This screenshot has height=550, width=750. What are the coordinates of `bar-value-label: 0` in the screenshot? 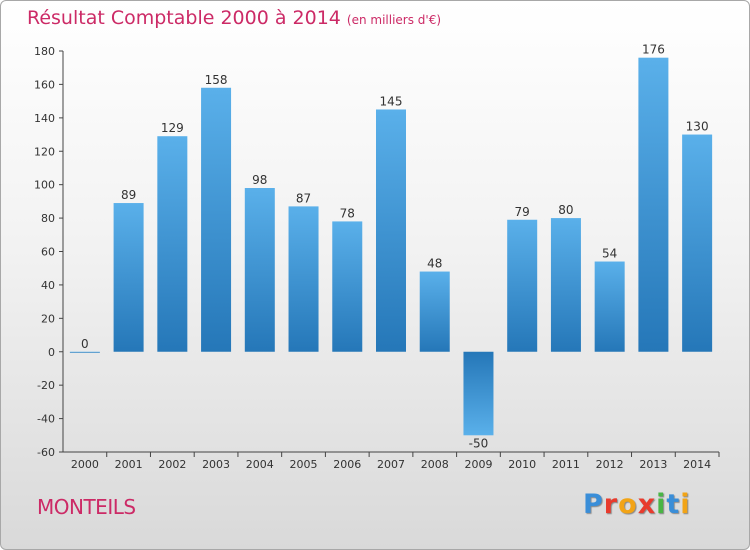 It's located at (85, 344).